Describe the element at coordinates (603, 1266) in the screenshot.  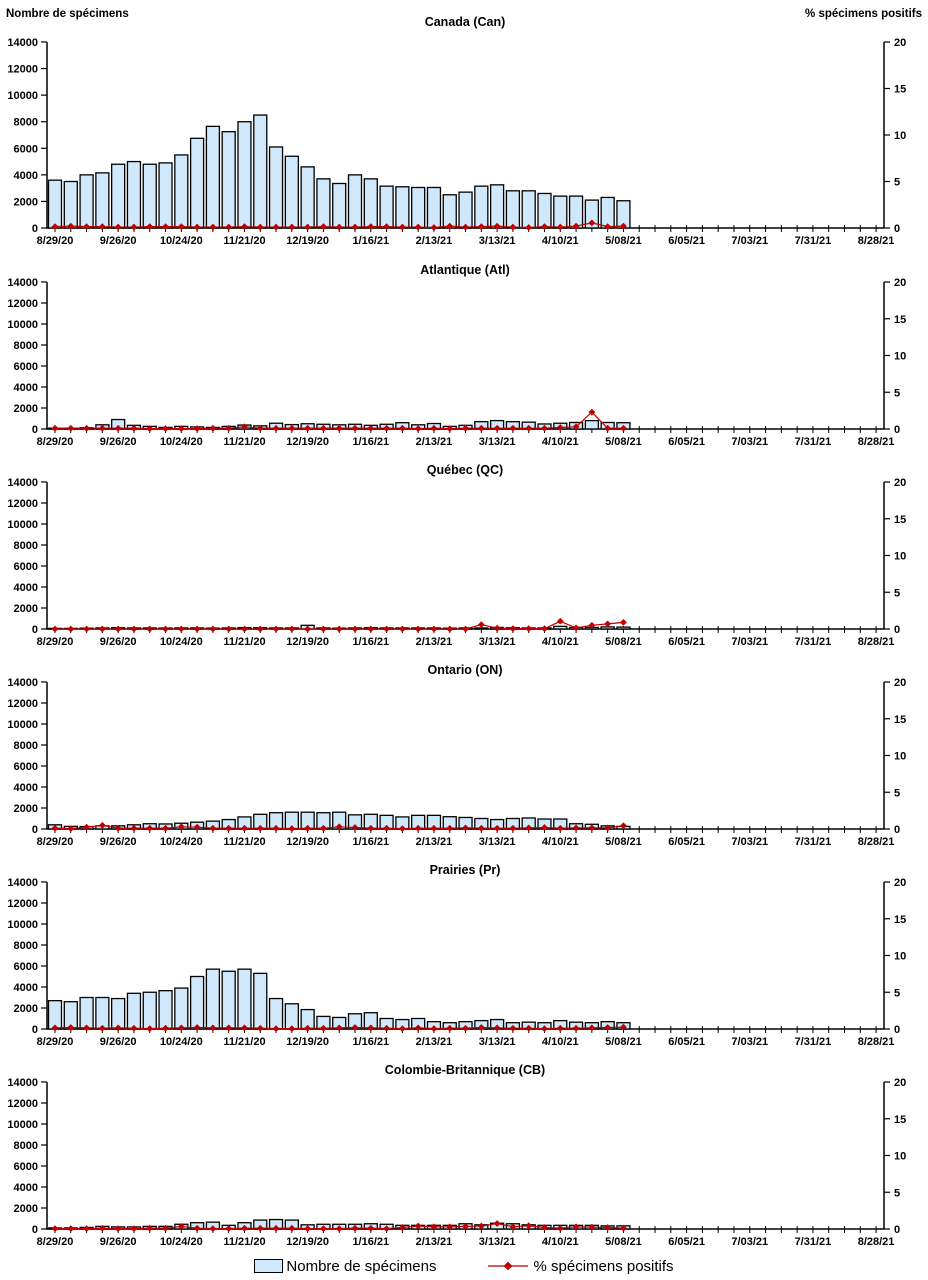
I see `legend-line-label: % spécimens positifs` at that location.